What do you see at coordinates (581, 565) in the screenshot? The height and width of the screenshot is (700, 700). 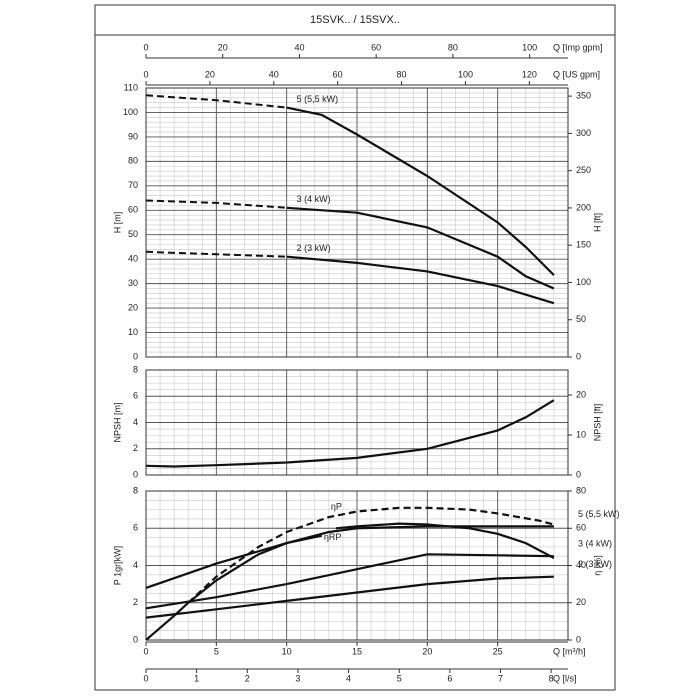 I see `y2-tick-label: 40` at bounding box center [581, 565].